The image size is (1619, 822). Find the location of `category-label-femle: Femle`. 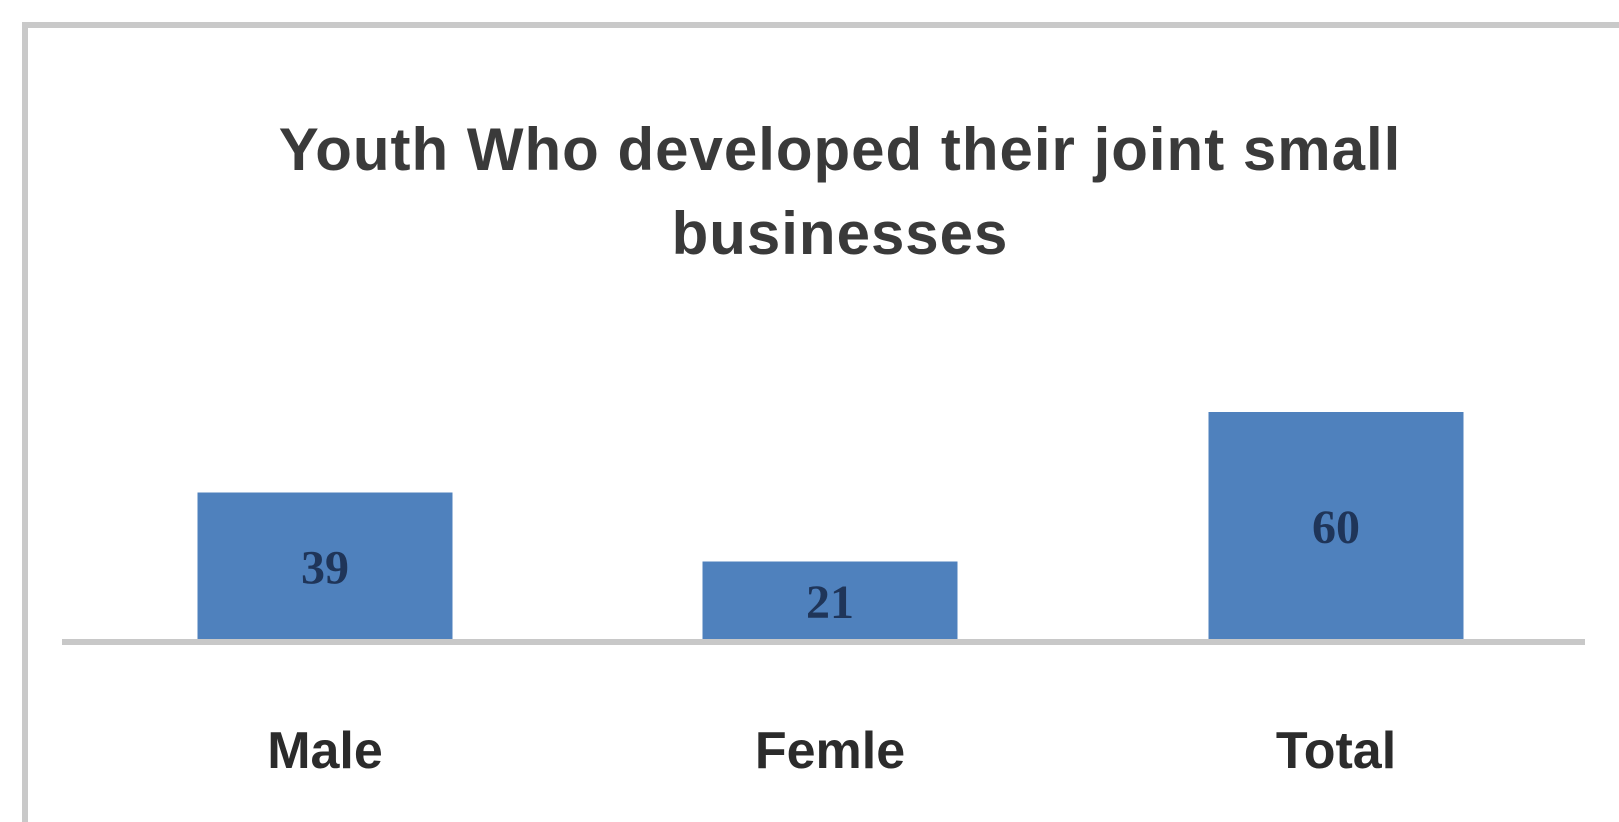

category-label-femle: Femle is located at coordinates (830, 751).